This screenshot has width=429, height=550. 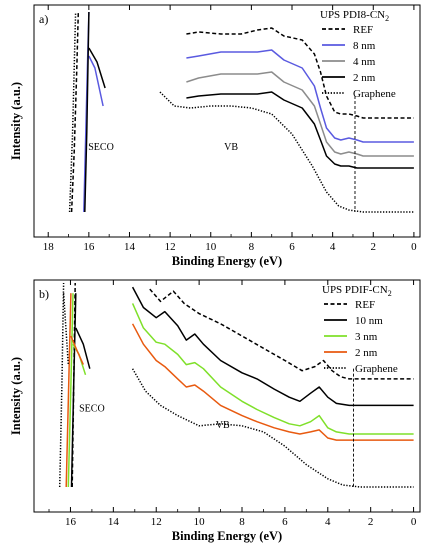 I want to click on legend-entry: 4 nm, so click(x=364, y=62).